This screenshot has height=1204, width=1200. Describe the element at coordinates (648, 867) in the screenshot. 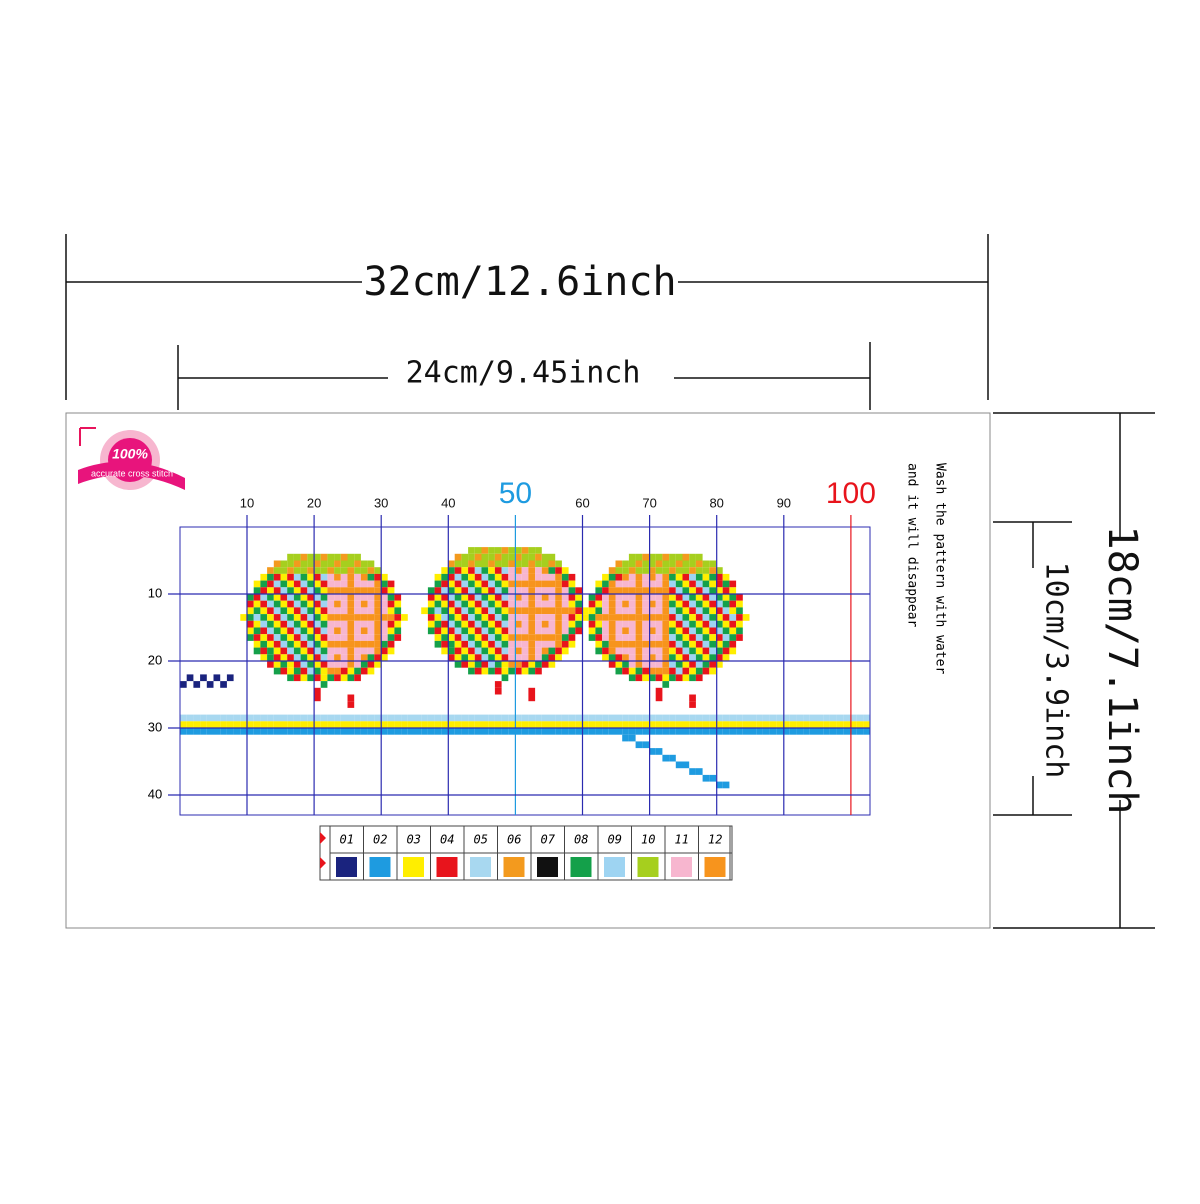

I see `legend-swatch` at that location.